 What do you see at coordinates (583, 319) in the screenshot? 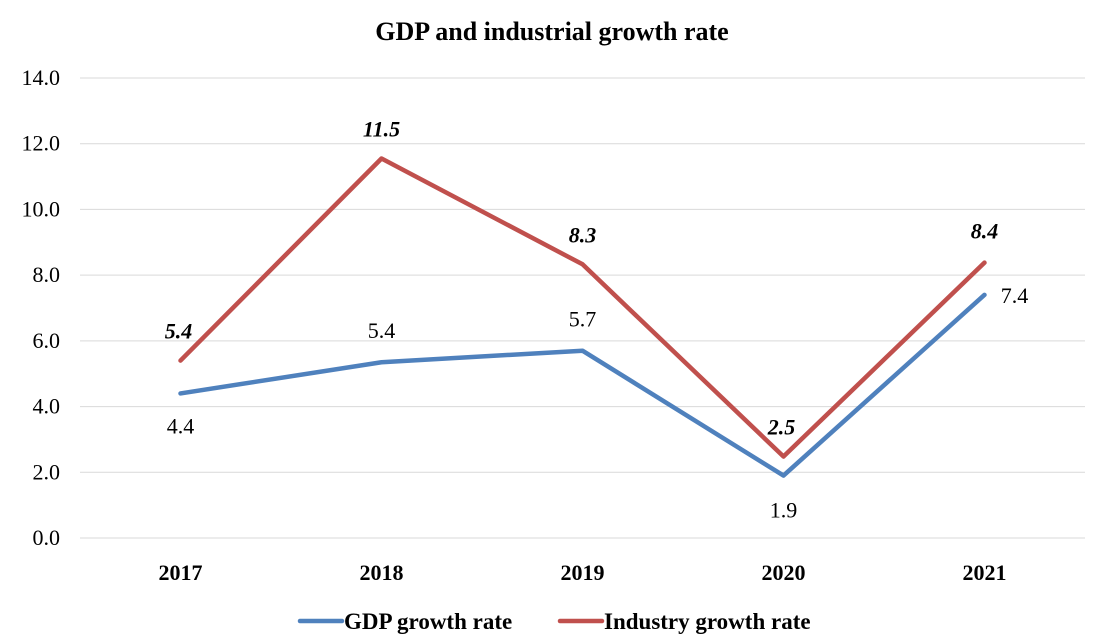
I see `data-label-gdp-2019: 5.7` at bounding box center [583, 319].